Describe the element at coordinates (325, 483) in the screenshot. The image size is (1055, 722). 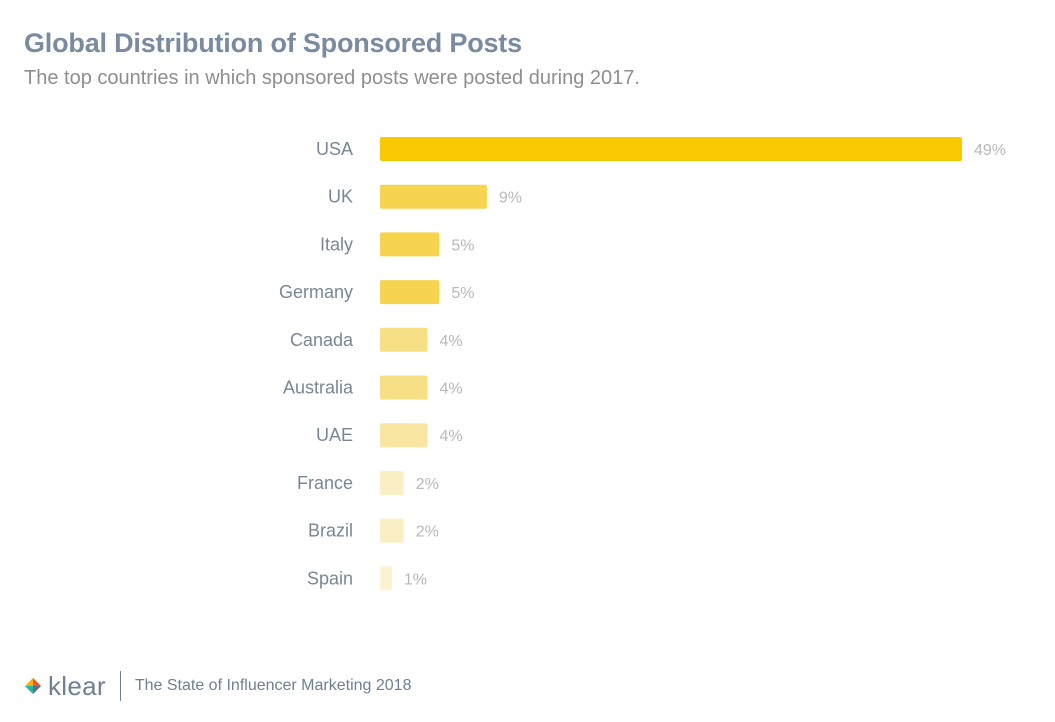
I see `category-label: France` at that location.